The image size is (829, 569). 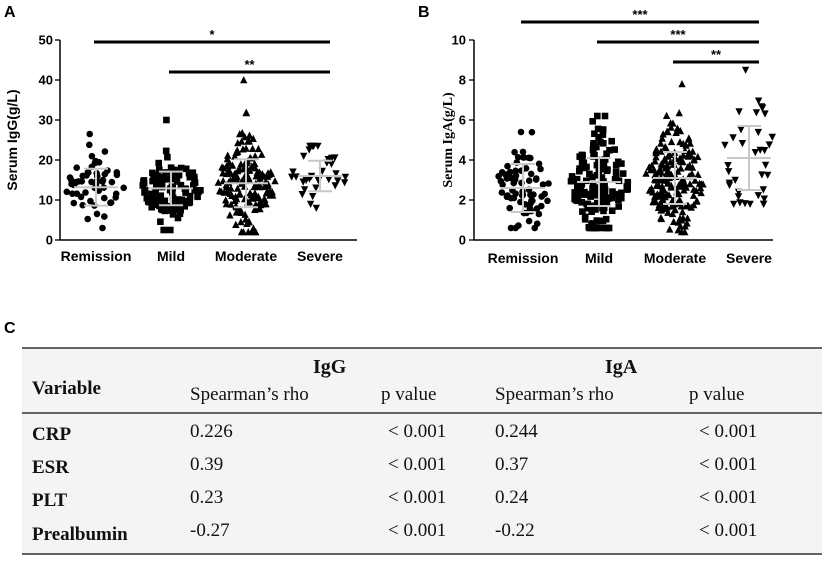 What do you see at coordinates (212, 34) in the screenshot?
I see `significance-label: *` at bounding box center [212, 34].